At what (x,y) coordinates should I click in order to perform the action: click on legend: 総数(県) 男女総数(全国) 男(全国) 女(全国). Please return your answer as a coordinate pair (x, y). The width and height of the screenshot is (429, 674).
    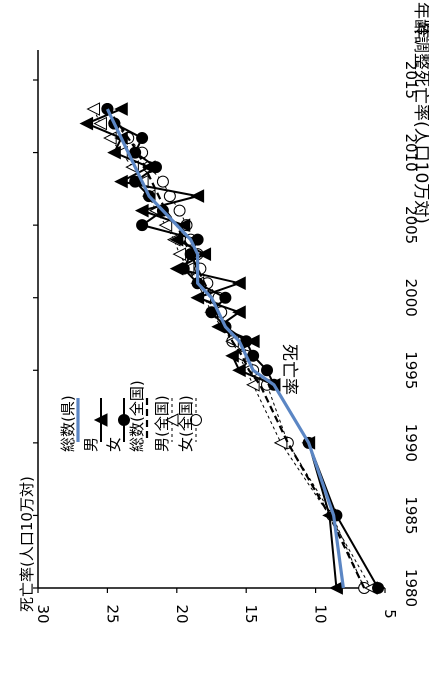
    Looking at the image, I should click on (130, 416).